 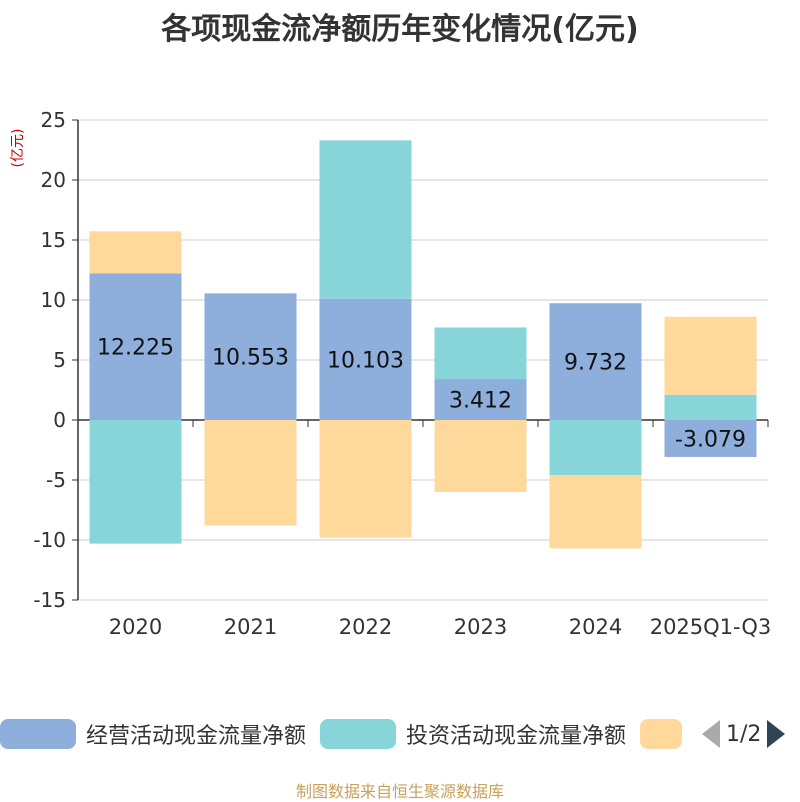 What do you see at coordinates (18, 148) in the screenshot?
I see `y-axis-title: (亿元)` at bounding box center [18, 148].